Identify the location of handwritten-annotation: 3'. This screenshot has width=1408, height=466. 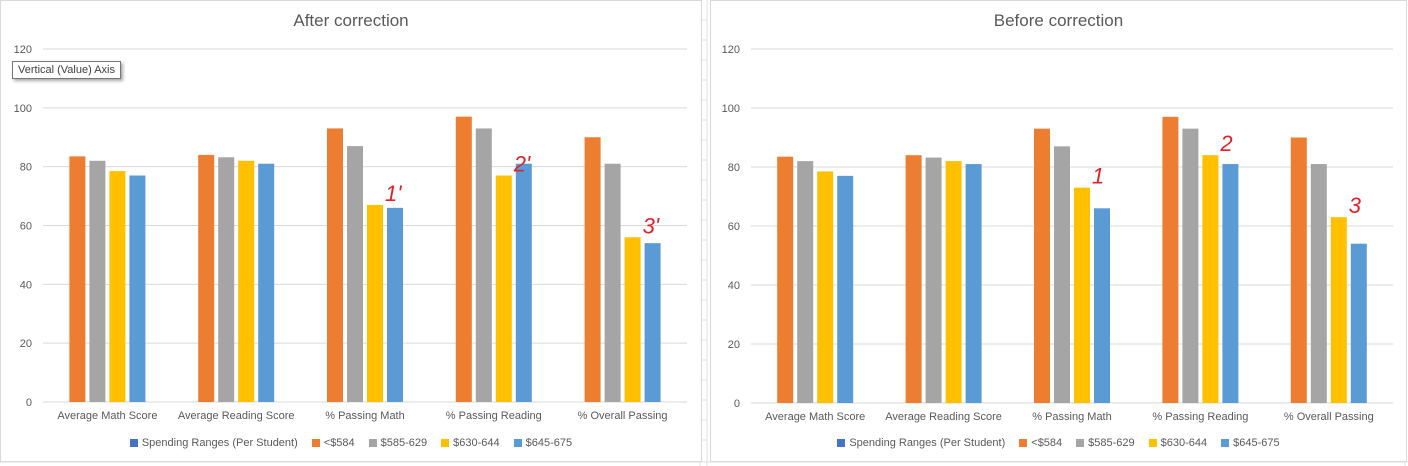
(651, 225).